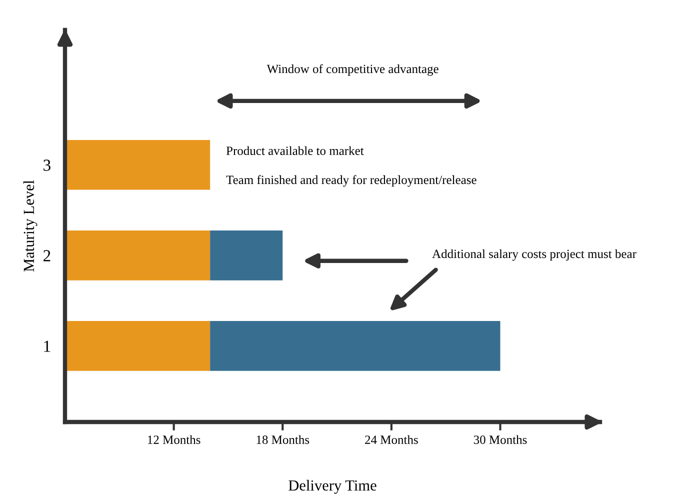 This screenshot has width=691, height=500. Describe the element at coordinates (534, 255) in the screenshot. I see `annotation: Additional salary costs project must bear` at that location.